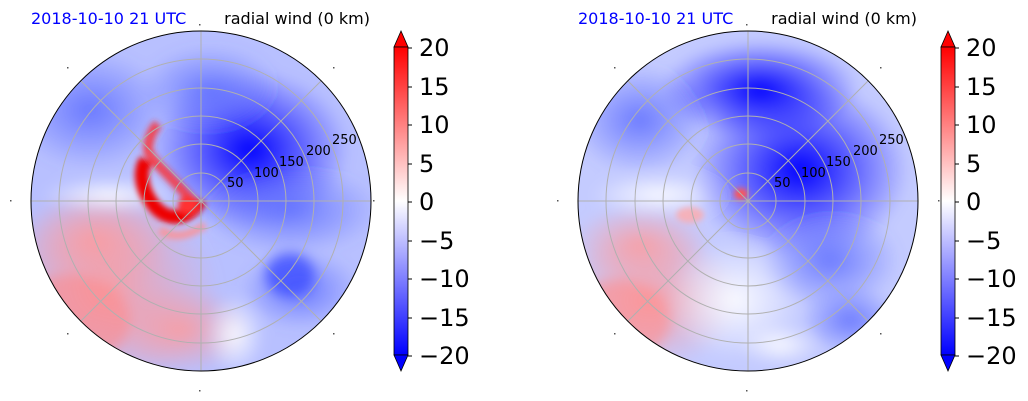 The height and width of the screenshot is (401, 1028). Describe the element at coordinates (991, 356) in the screenshot. I see `cb2-tick-m20: −20` at that location.